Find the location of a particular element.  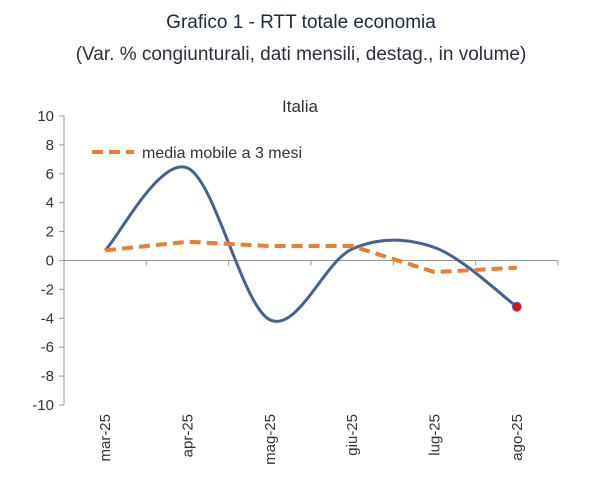

y-tick-label: 4 is located at coordinates (50, 203).